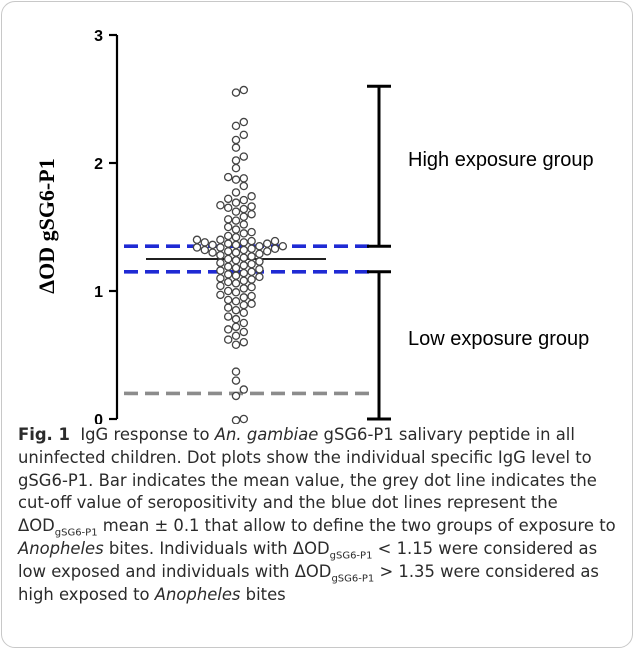  Describe the element at coordinates (44, 434) in the screenshot. I see `figure-label: Fig. 1` at that location.